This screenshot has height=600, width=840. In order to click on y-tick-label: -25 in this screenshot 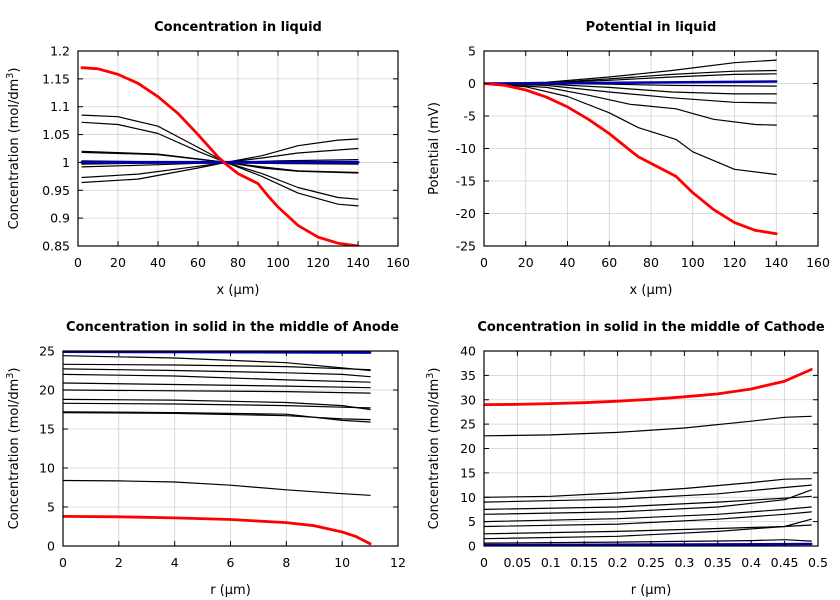, I will do `click(466, 246)`.